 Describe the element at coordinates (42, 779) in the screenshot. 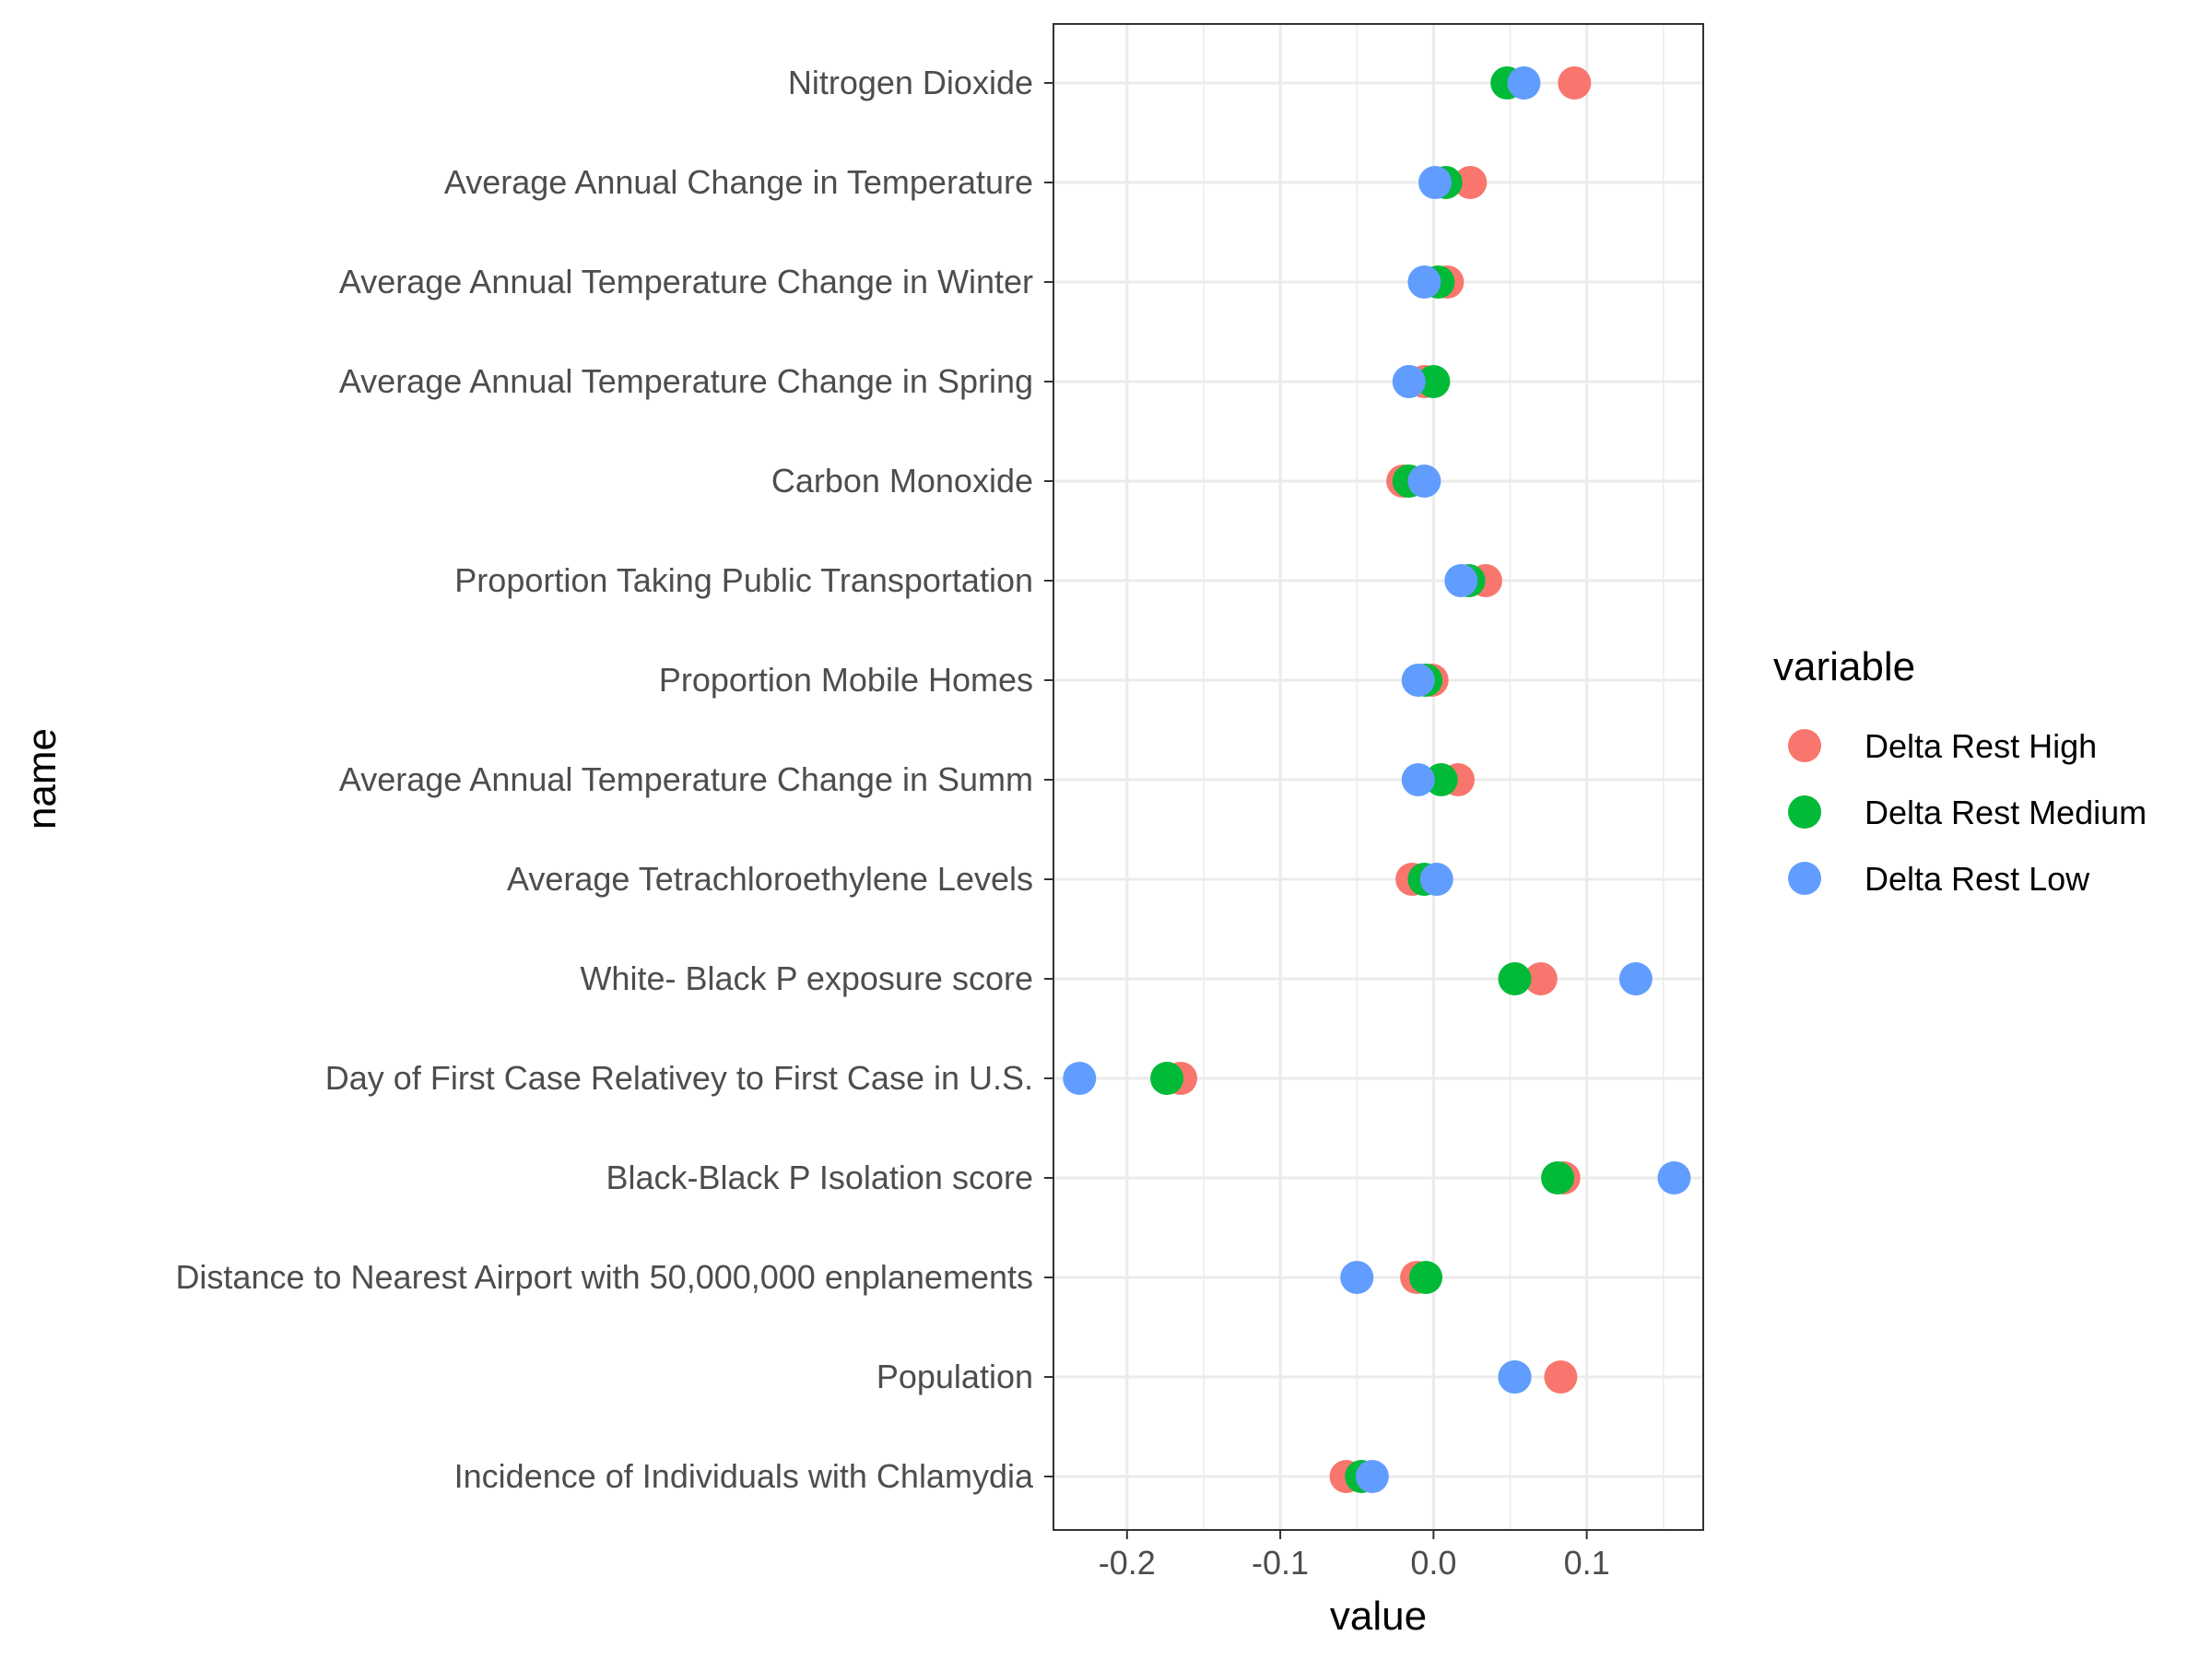

I see `y-axis-title: name` at that location.